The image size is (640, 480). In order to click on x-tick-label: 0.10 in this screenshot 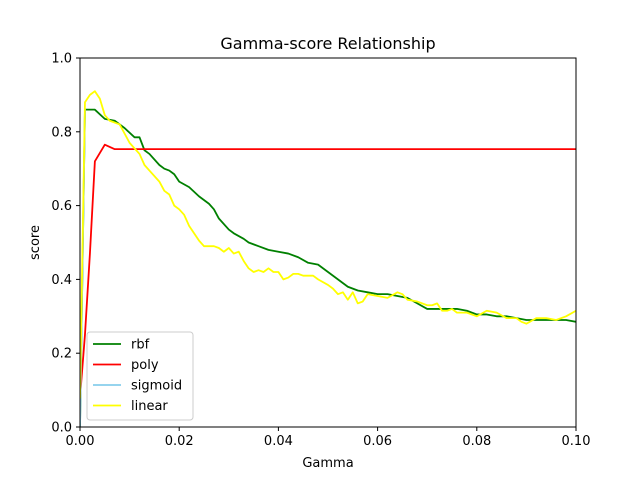, I will do `click(576, 441)`.